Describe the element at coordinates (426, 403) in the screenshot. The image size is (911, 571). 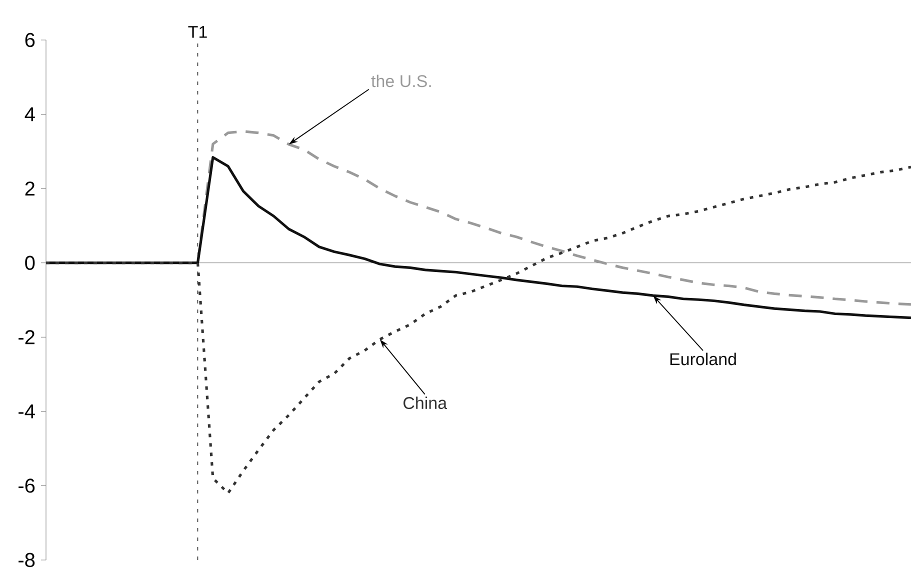
I see `text: China` at that location.